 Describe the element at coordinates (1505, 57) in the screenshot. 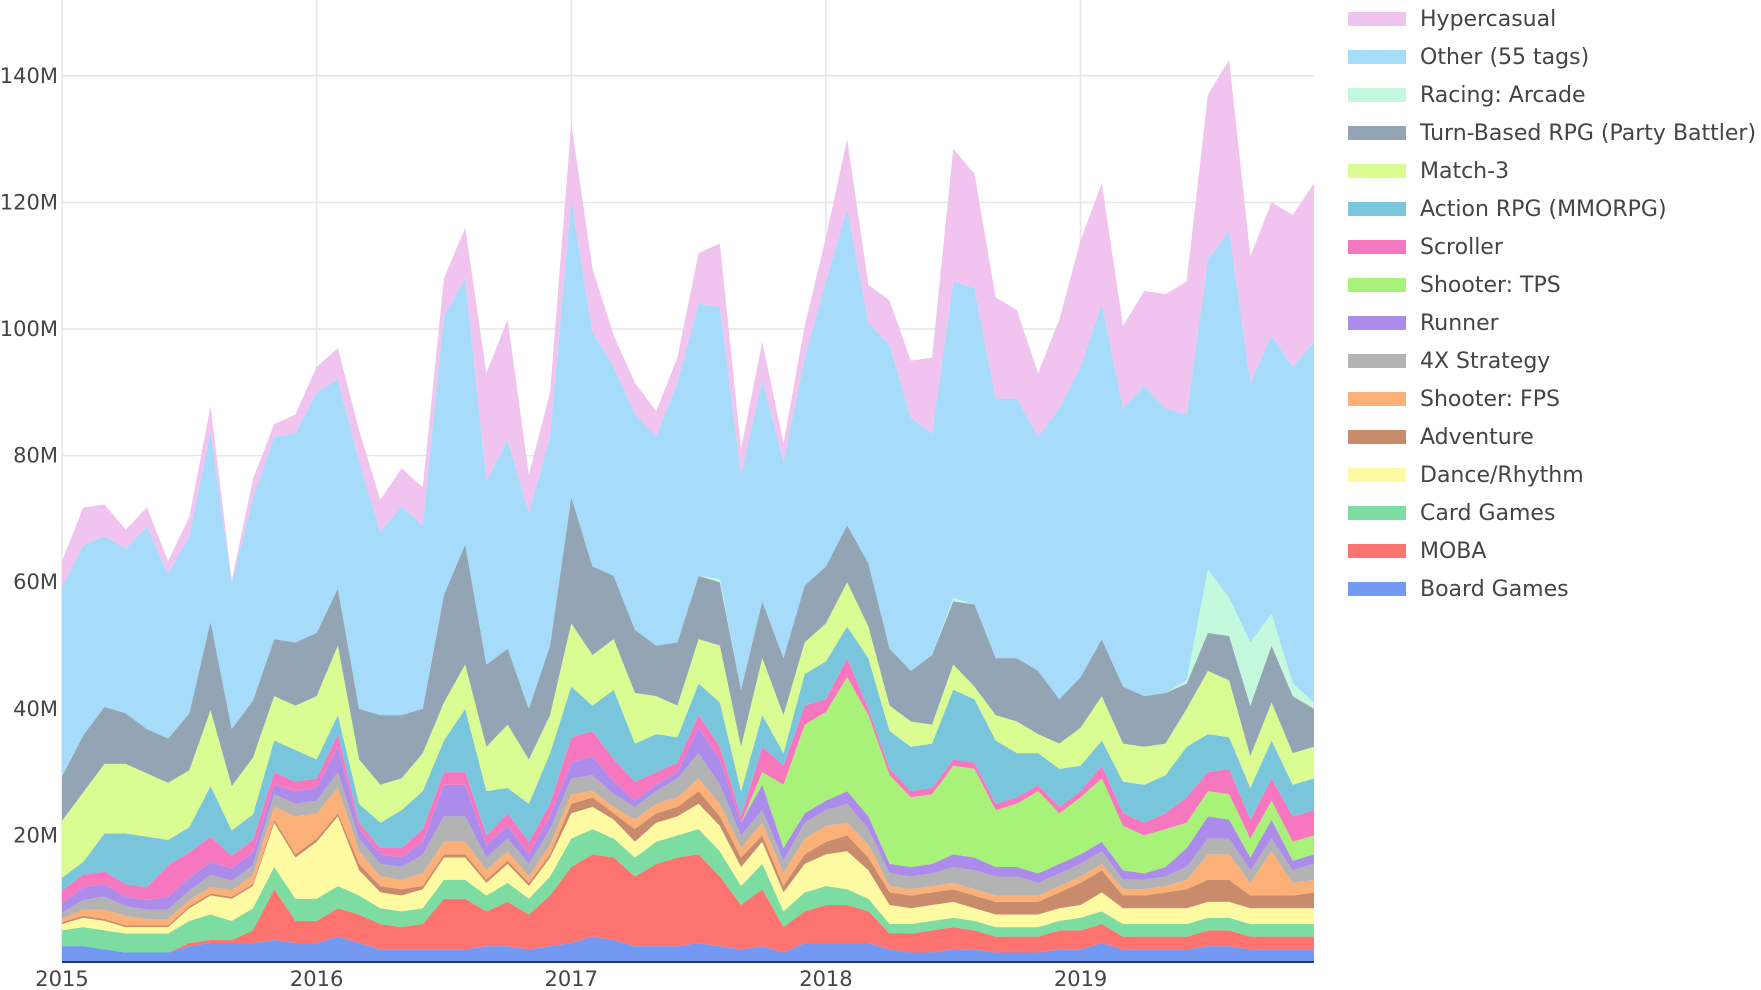

I see `legend-label: Other (55 tags)` at that location.